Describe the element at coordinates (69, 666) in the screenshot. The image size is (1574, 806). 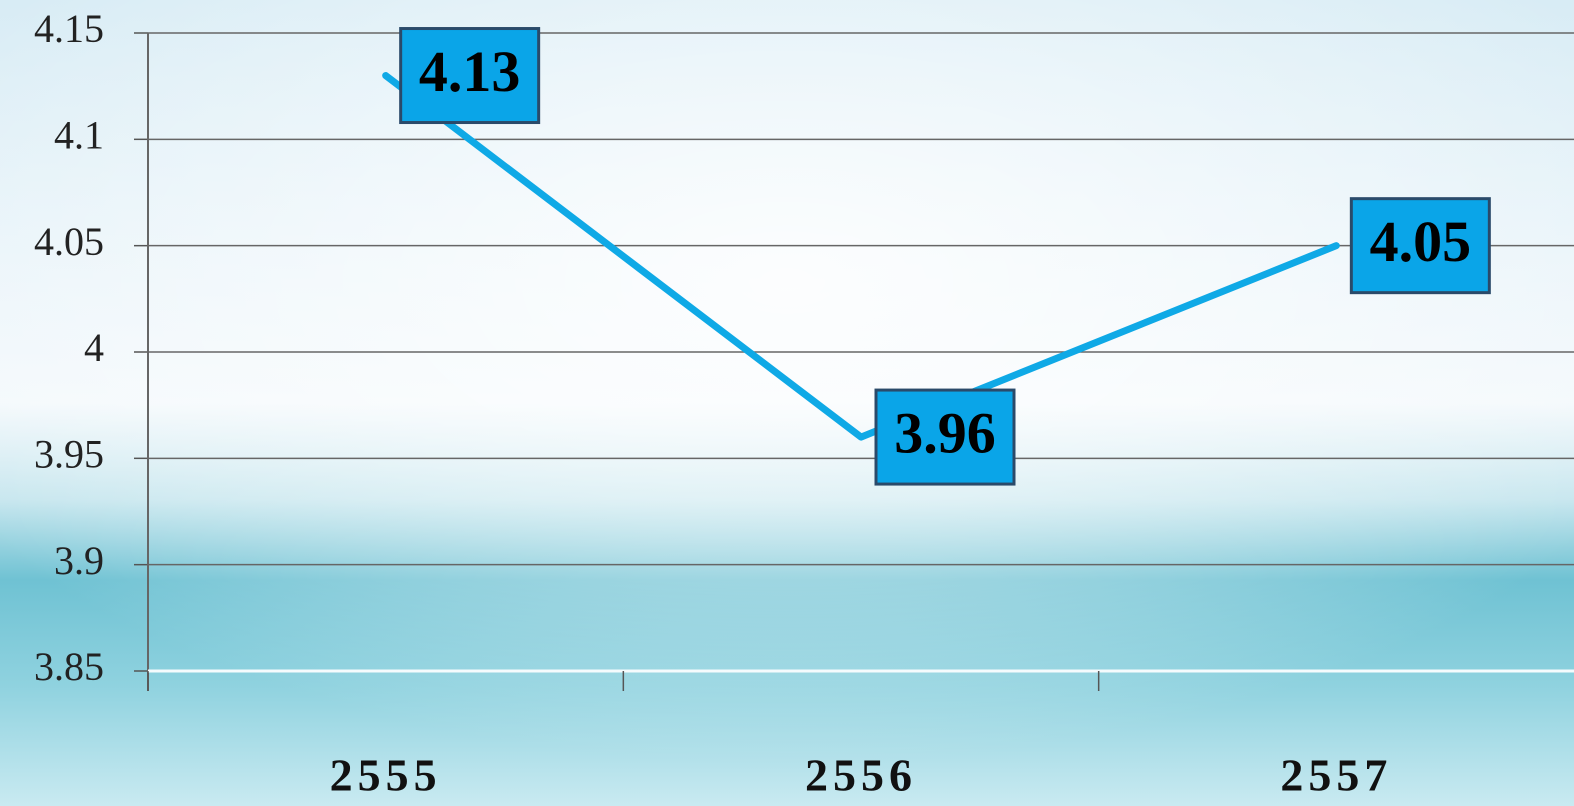
I see `y-tick-label: 3.85` at that location.